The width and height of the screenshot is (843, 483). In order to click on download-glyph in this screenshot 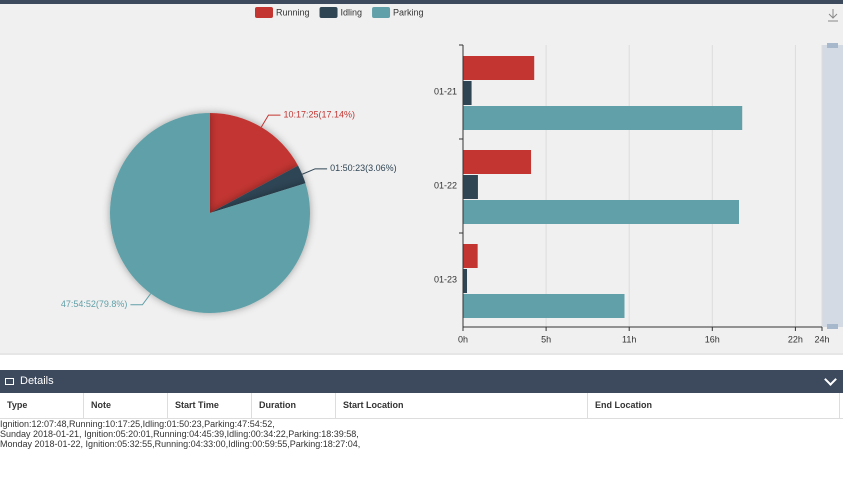, I will do `click(833, 15)`.